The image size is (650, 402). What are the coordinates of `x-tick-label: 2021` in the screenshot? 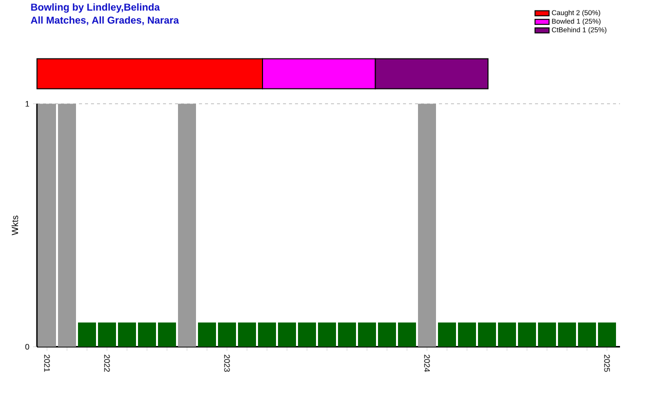 It's located at (47, 363).